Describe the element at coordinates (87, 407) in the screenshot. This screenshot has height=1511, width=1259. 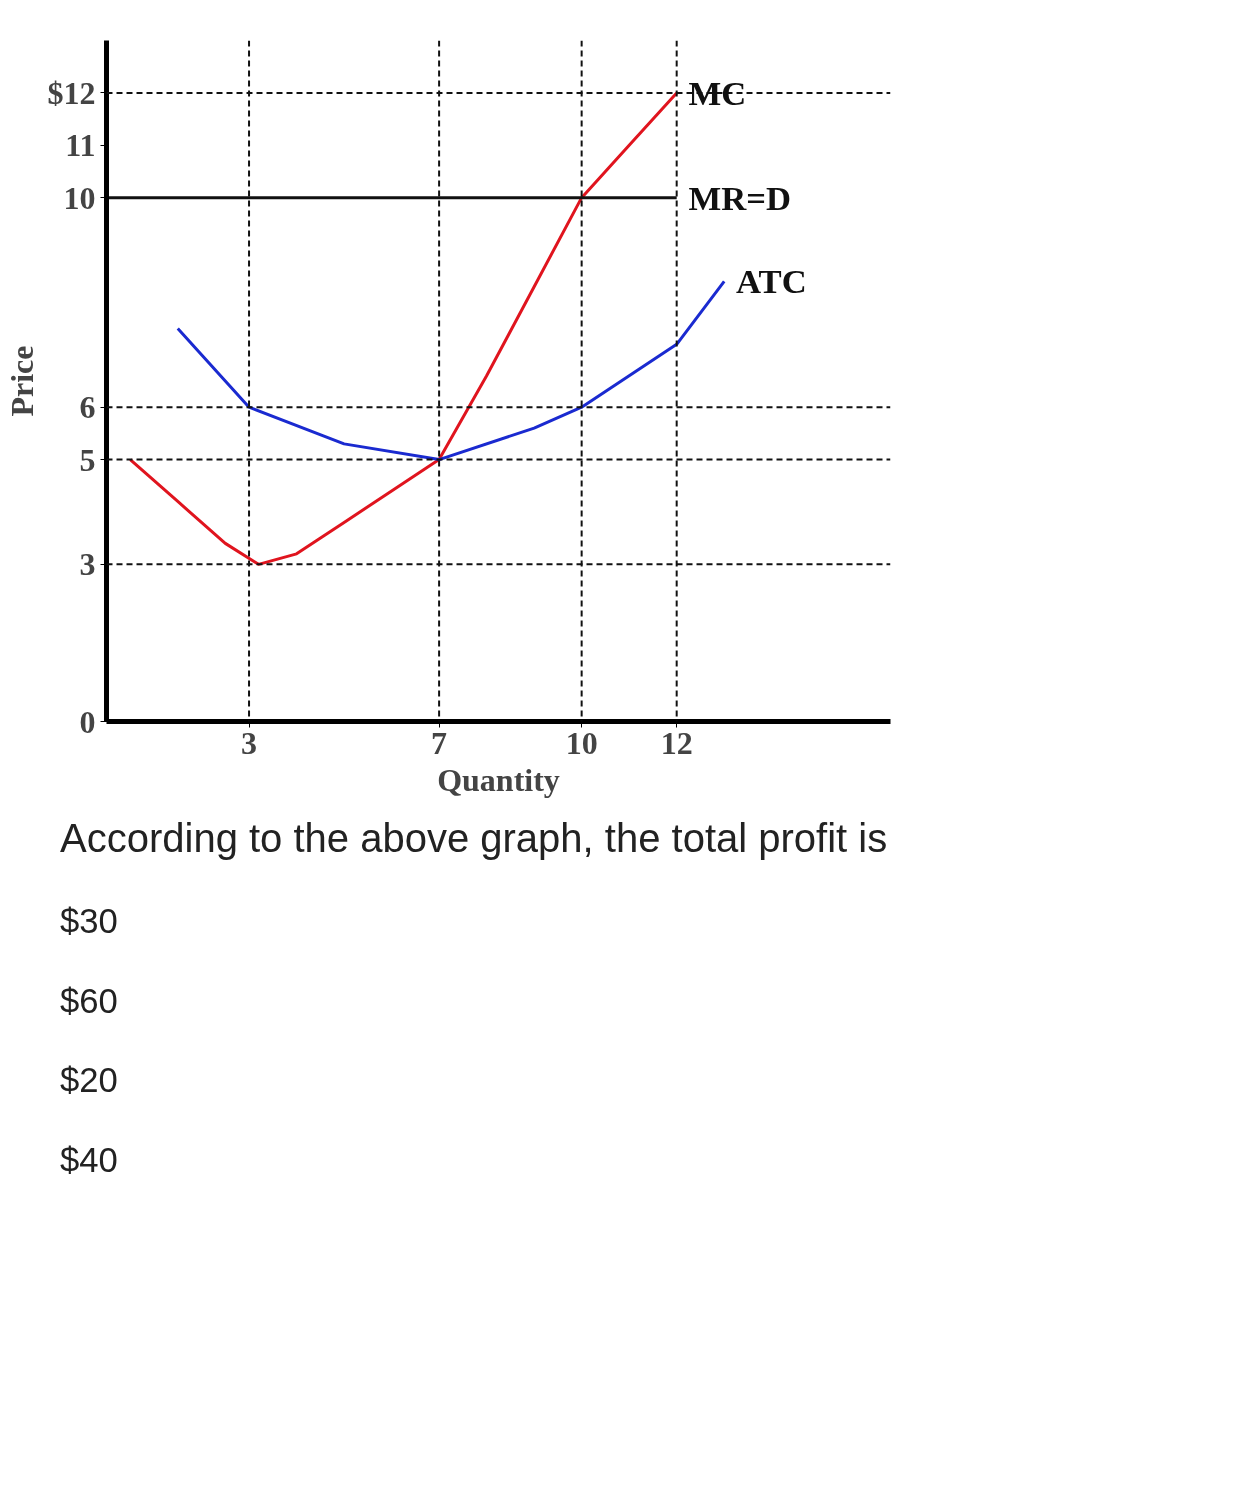
I see `y-tick-label: 6` at that location.